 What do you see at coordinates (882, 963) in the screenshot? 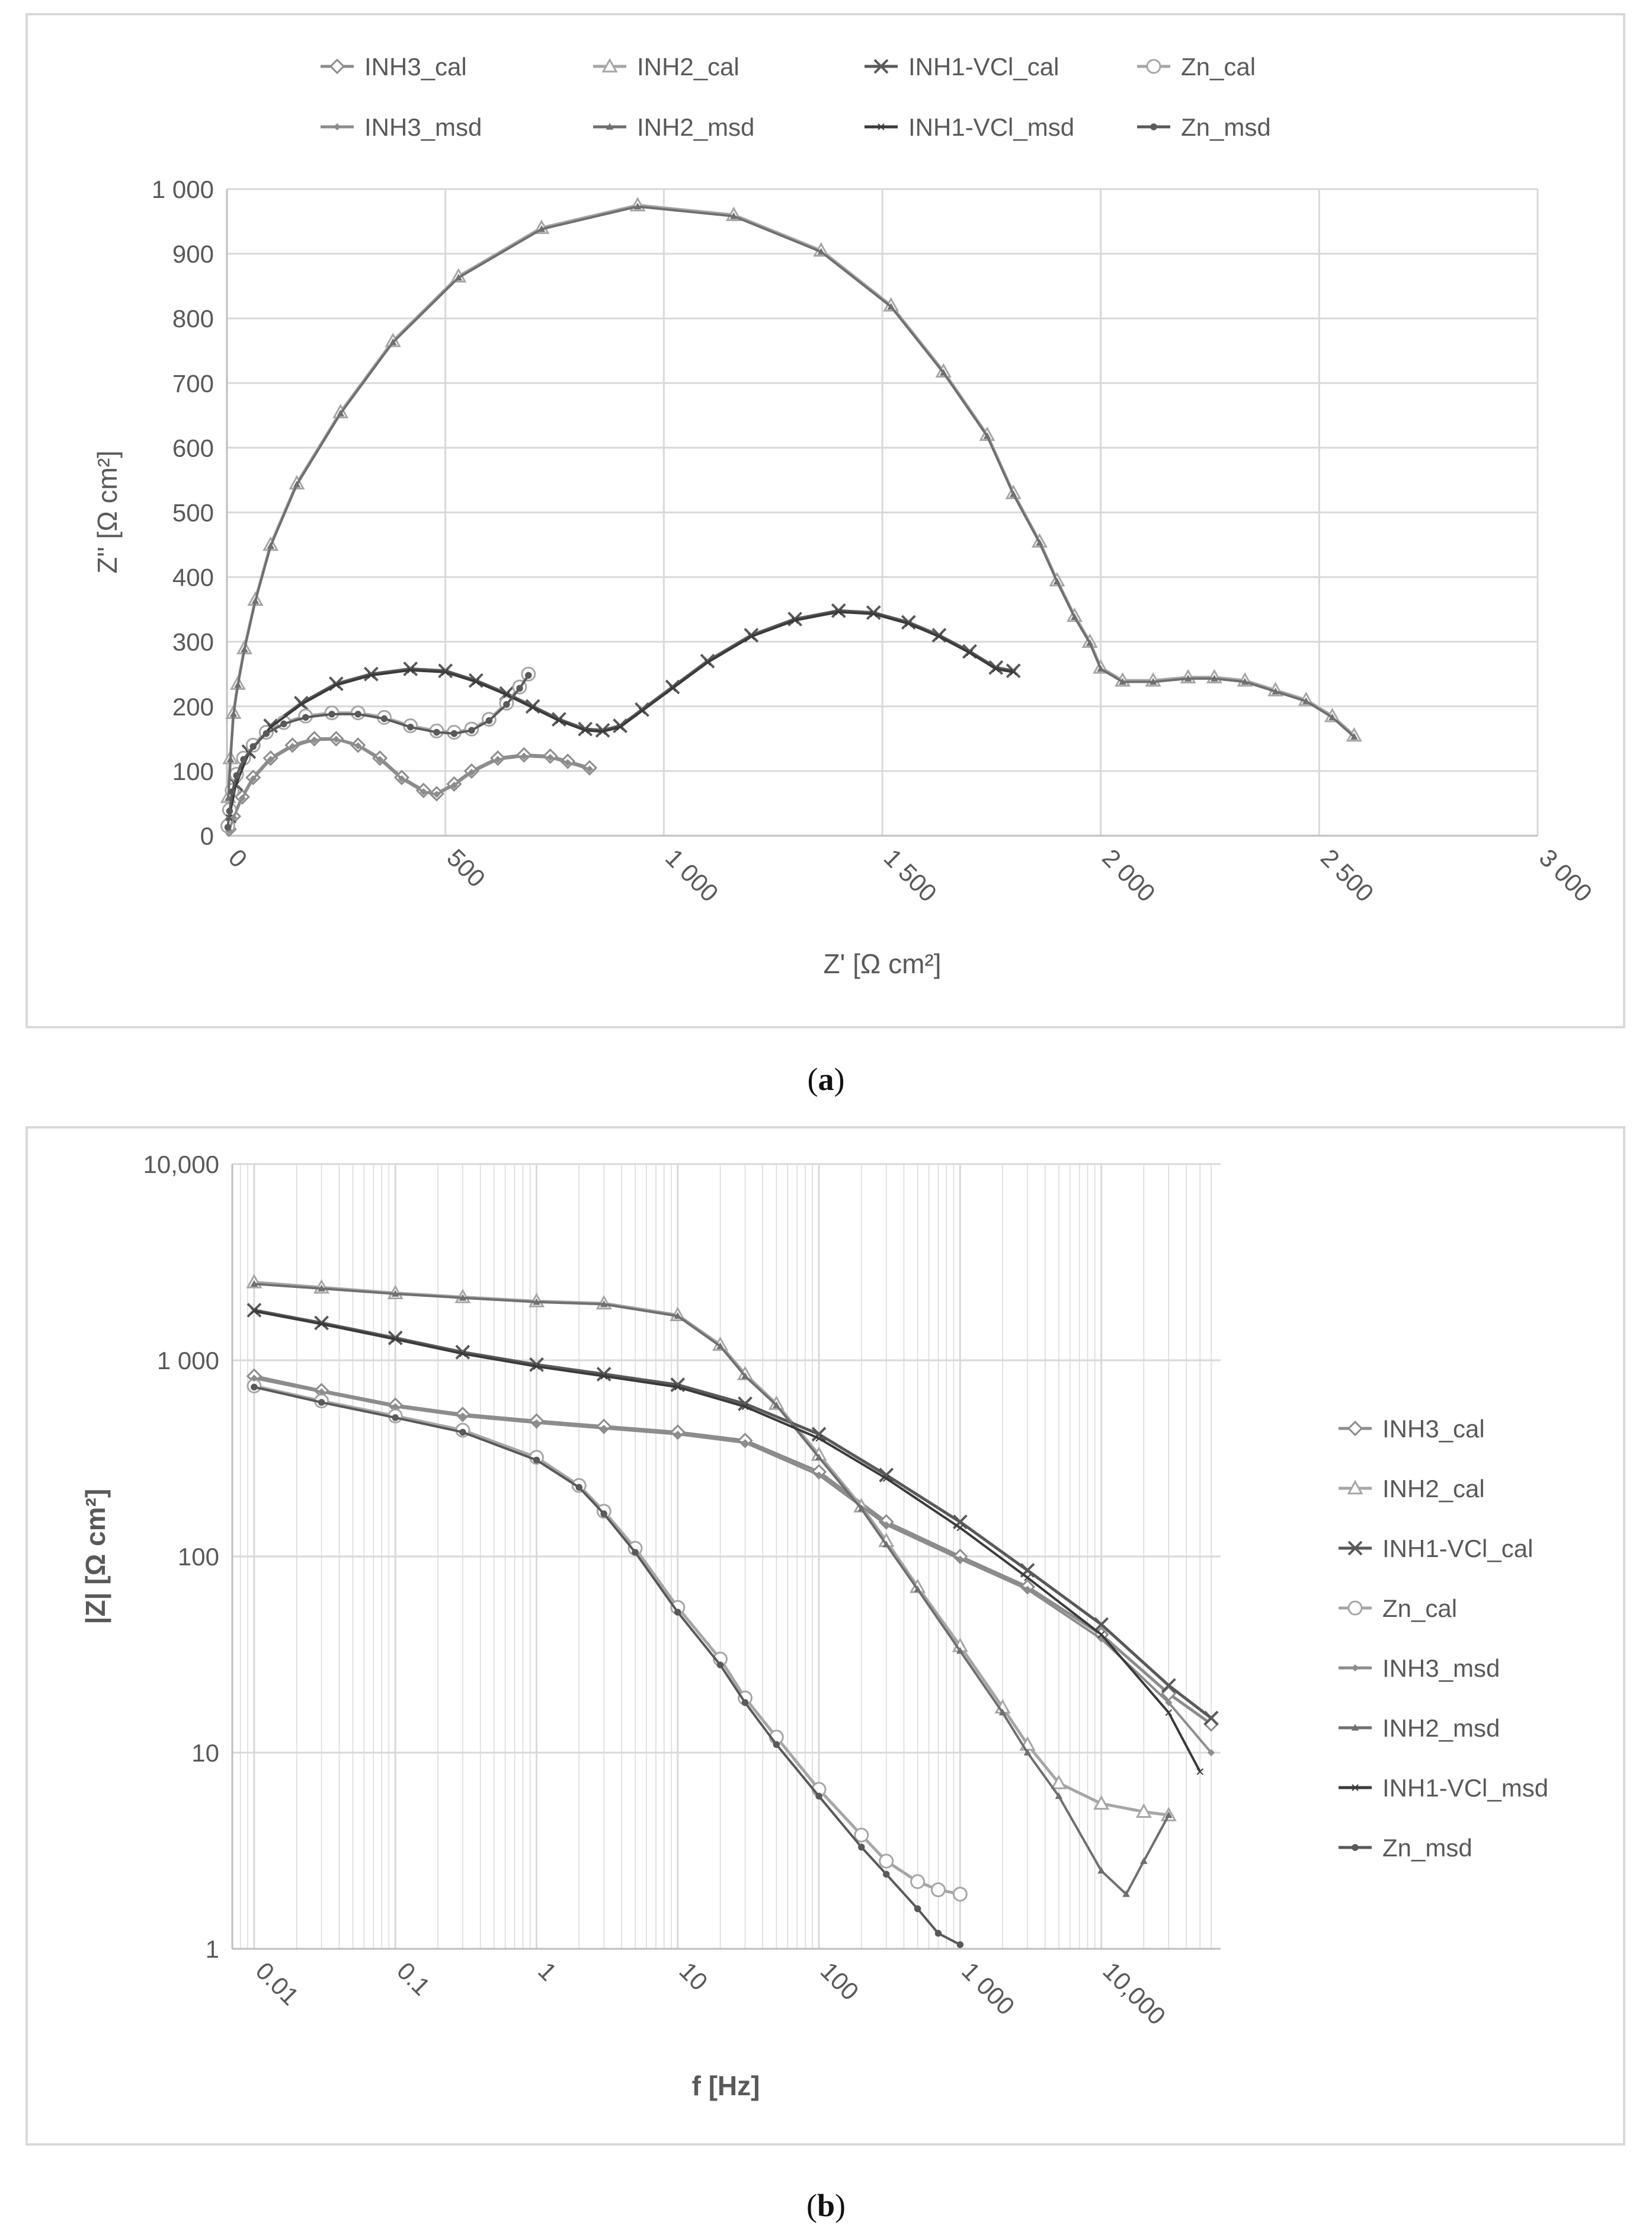
I see `x-axis-label: Z' [Ω cm²]` at bounding box center [882, 963].